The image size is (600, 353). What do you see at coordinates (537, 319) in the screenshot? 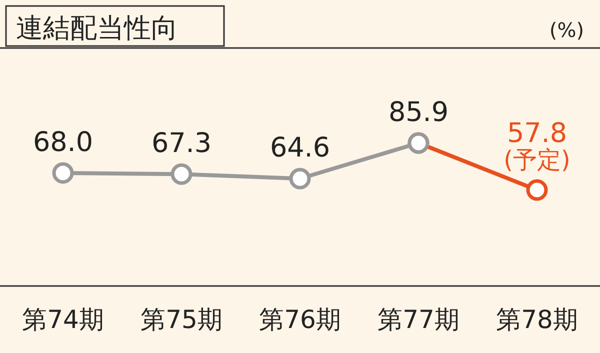
I see `x-tick-label: 第78期` at bounding box center [537, 319].